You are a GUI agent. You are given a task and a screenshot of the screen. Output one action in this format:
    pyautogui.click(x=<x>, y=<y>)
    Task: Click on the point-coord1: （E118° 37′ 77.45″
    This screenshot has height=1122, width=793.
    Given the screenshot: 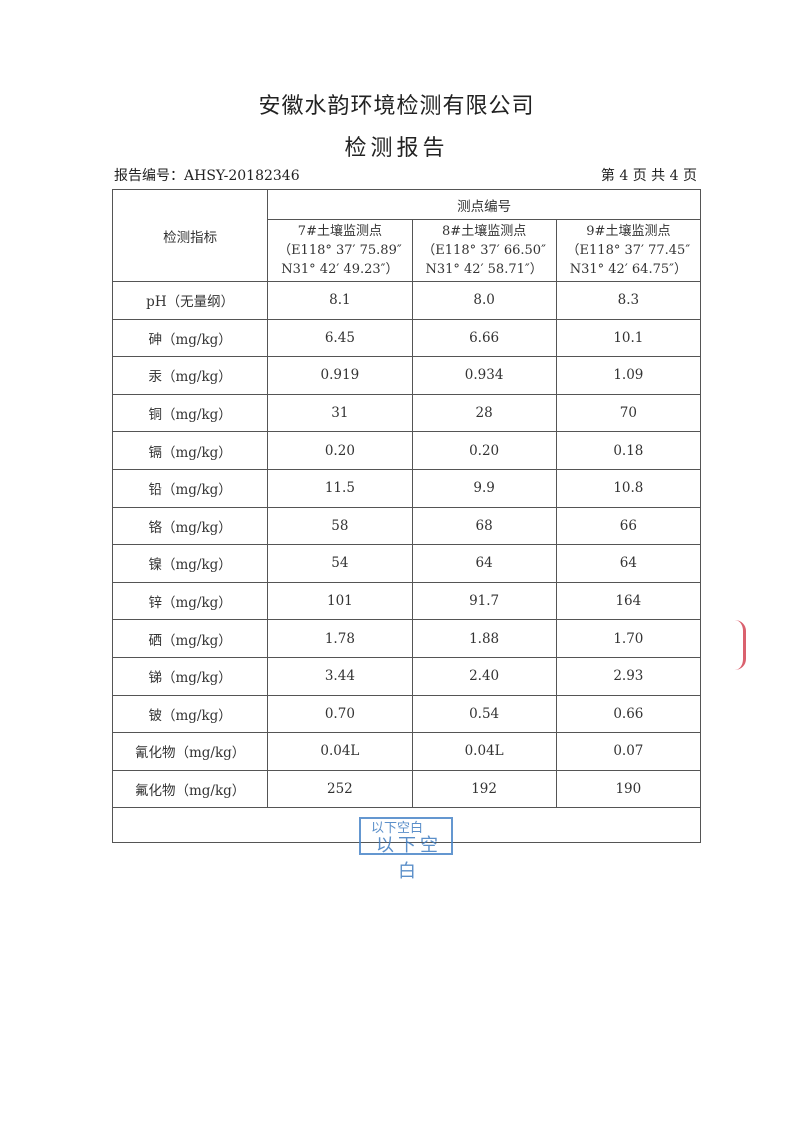 What is the action you would take?
    pyautogui.click(x=628, y=250)
    